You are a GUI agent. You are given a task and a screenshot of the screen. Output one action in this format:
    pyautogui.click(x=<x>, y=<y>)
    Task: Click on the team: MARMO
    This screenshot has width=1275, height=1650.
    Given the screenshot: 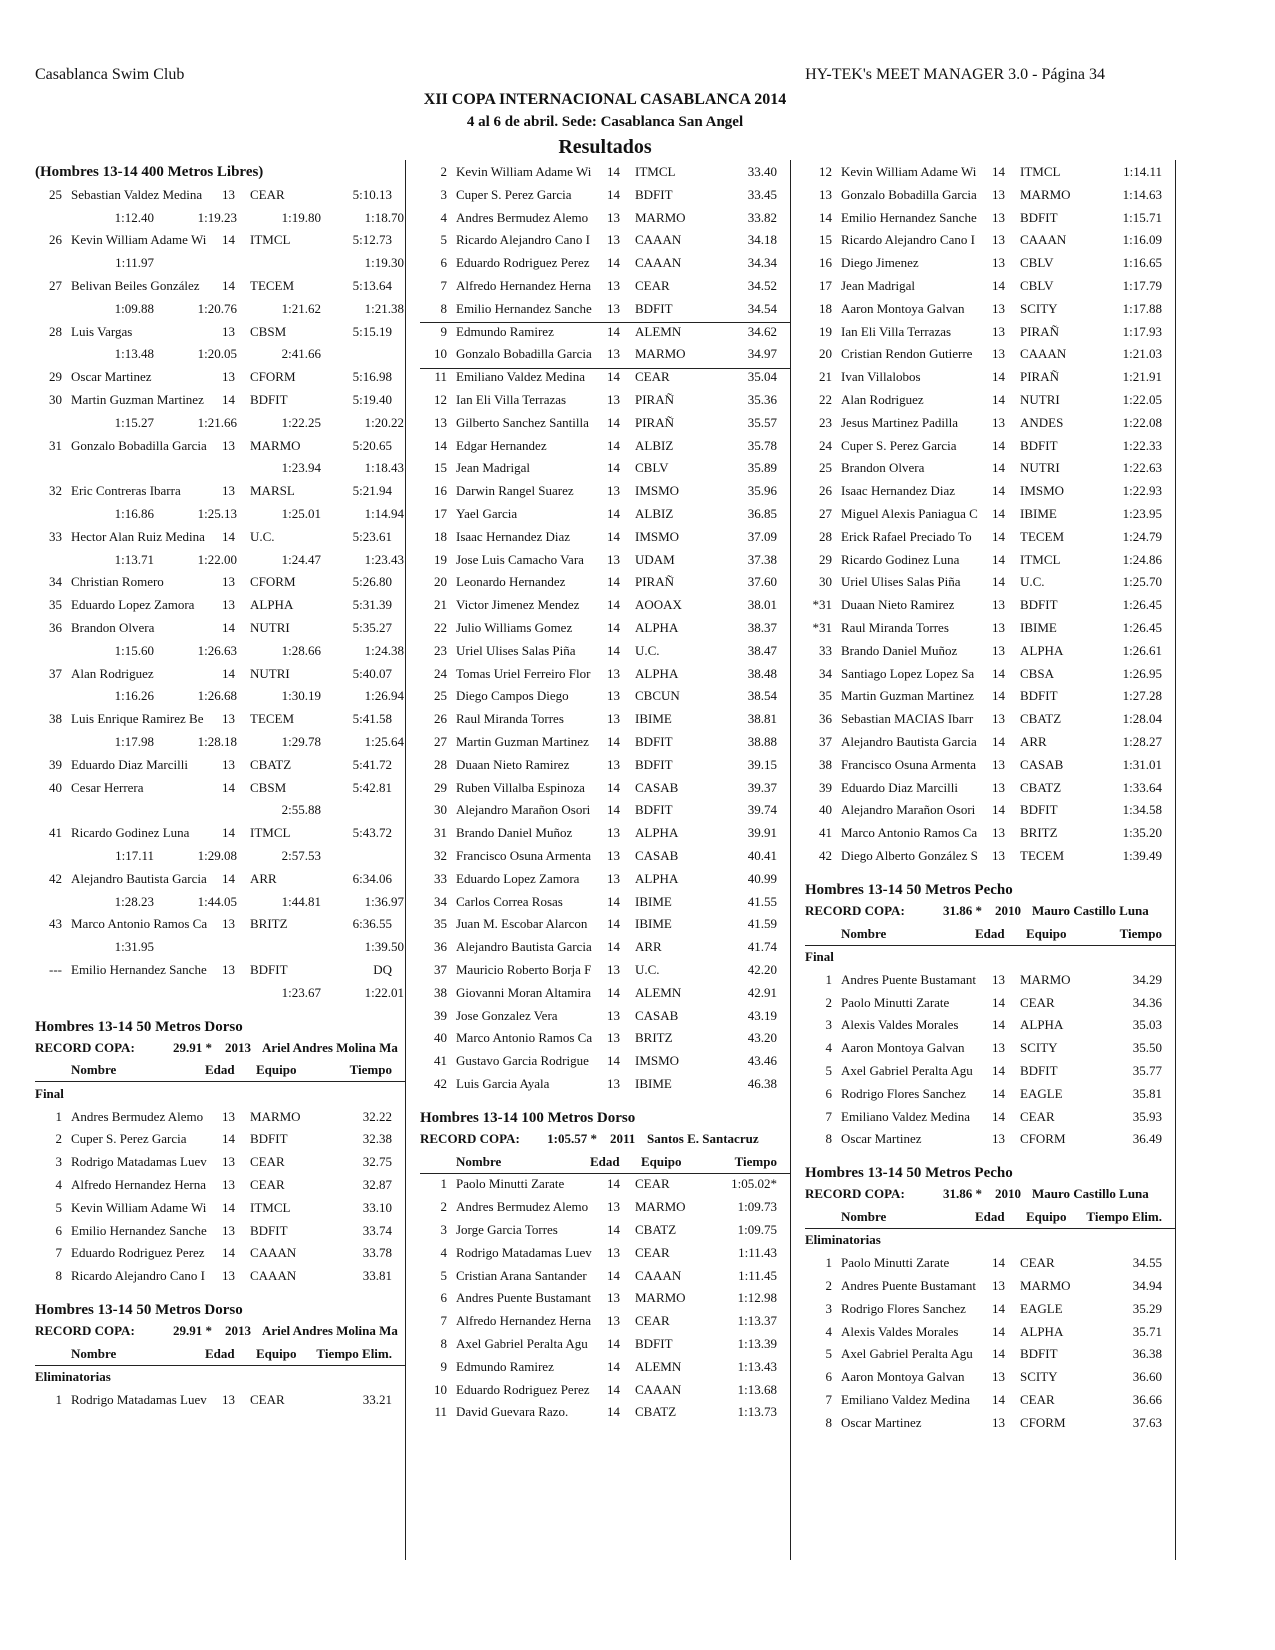 What is the action you would take?
    pyautogui.click(x=660, y=1298)
    